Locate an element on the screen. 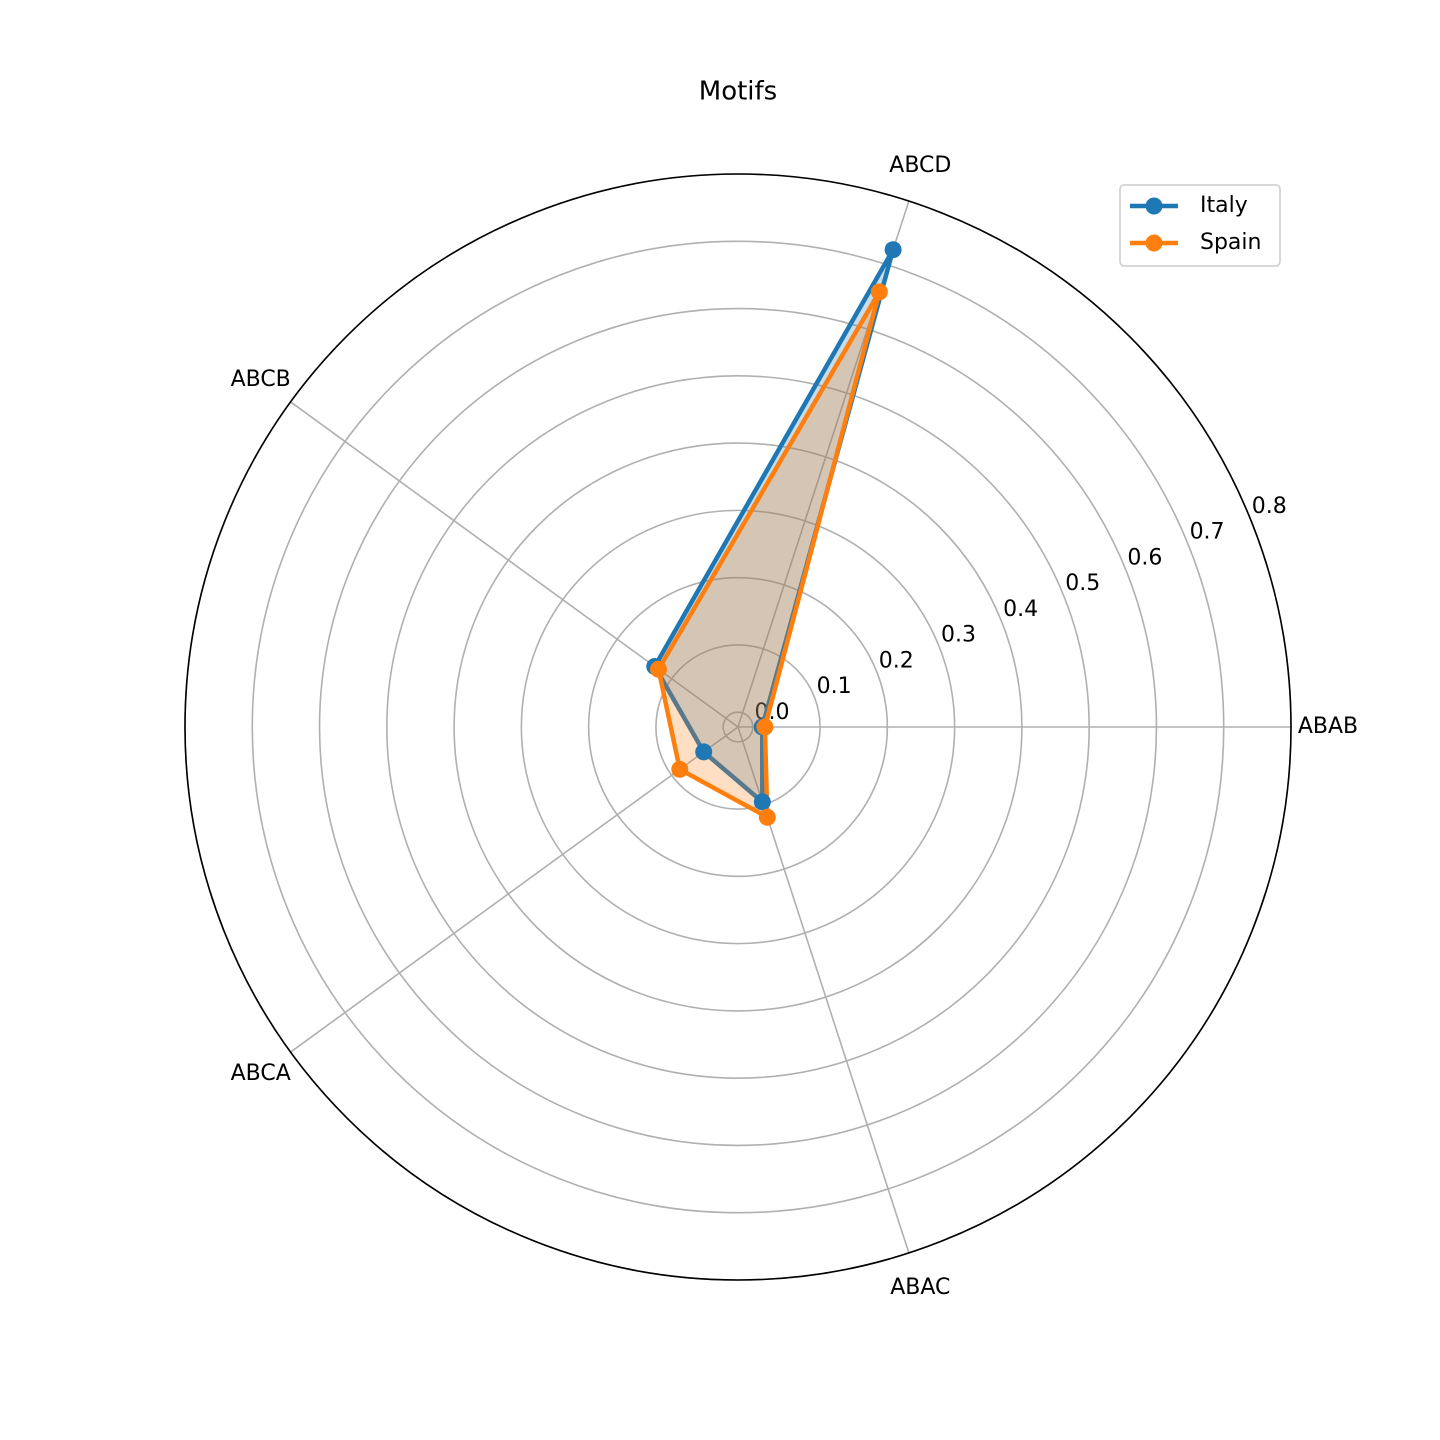  r-tick-label: 0.4 is located at coordinates (1020, 609).